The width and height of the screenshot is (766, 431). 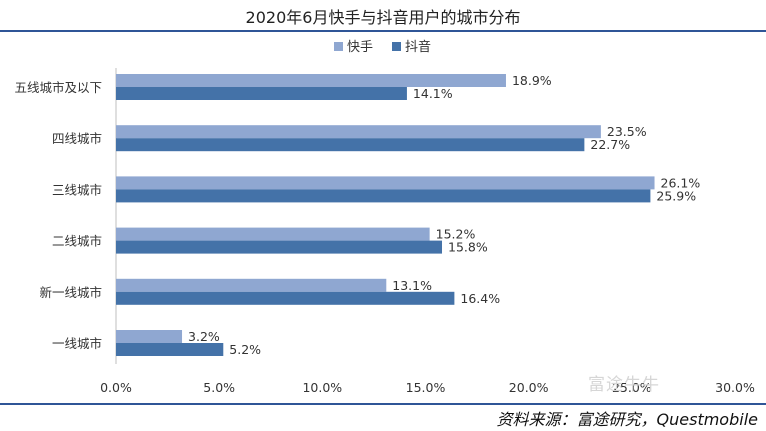 What do you see at coordinates (116, 387) in the screenshot?
I see `x-tick-label-0: 0.0%` at bounding box center [116, 387].